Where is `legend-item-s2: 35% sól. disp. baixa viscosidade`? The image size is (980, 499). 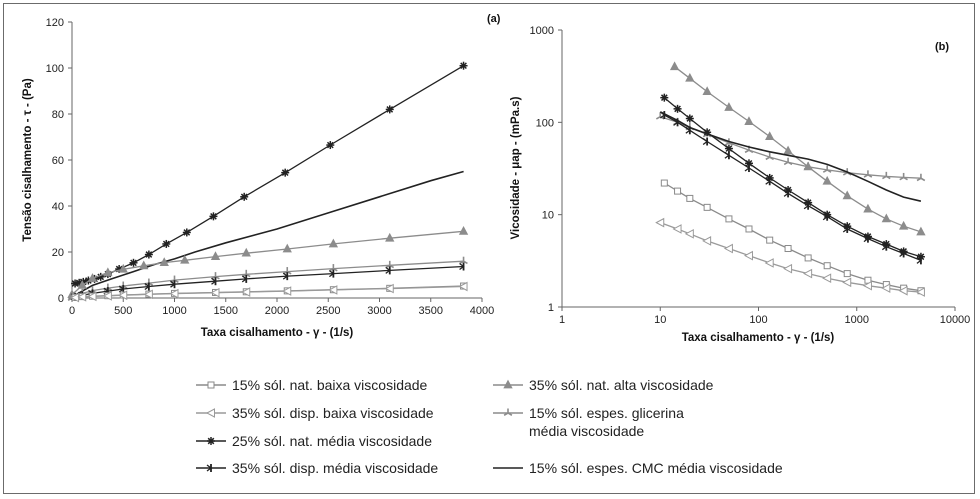 legend-item-s2: 35% sól. disp. baixa viscosidade is located at coordinates (315, 413).